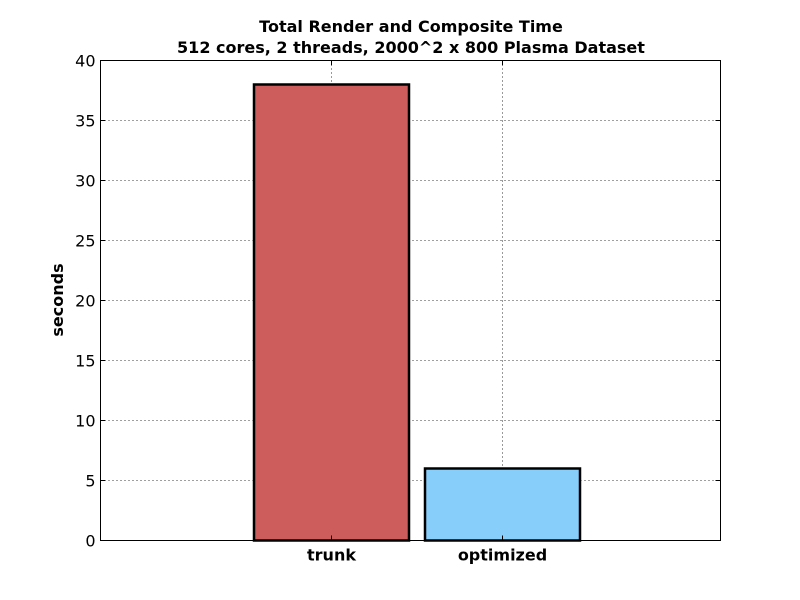 The width and height of the screenshot is (800, 600). I want to click on chart-title-line1: Total Render and Composite Time, so click(411, 26).